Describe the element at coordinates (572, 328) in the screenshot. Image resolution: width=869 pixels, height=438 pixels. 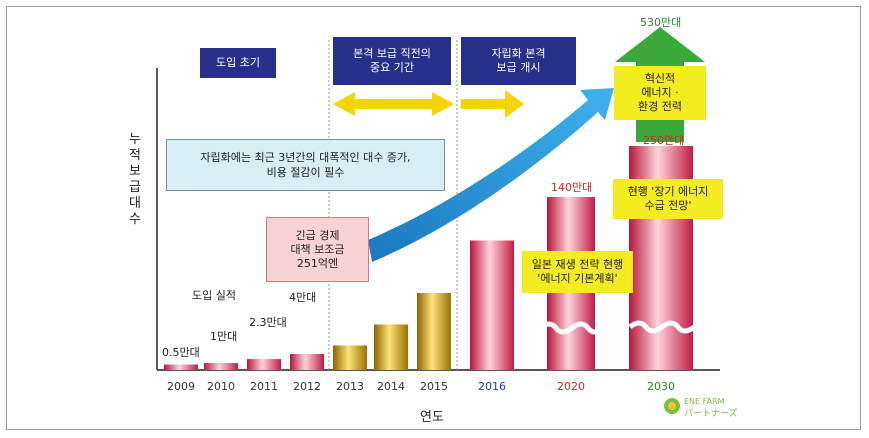
I see `break-mark-2020` at that location.